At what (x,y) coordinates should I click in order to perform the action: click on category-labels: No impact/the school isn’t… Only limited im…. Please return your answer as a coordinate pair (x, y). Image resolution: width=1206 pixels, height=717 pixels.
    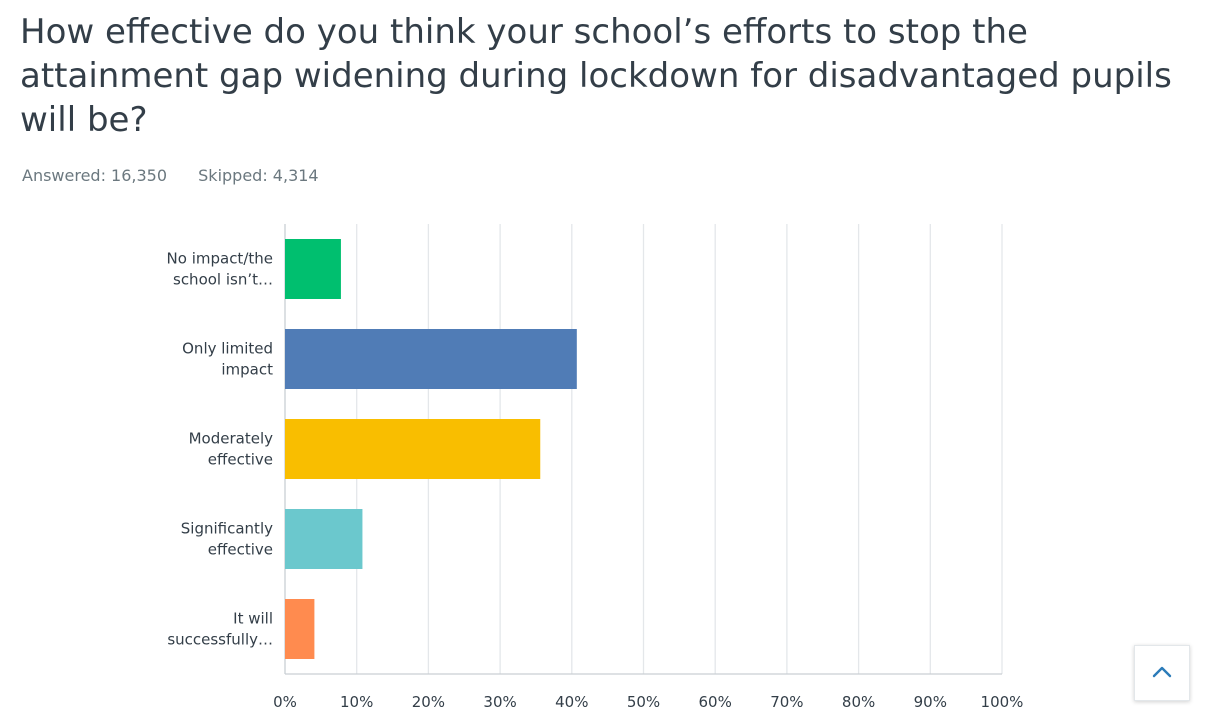
    Looking at the image, I should click on (220, 449).